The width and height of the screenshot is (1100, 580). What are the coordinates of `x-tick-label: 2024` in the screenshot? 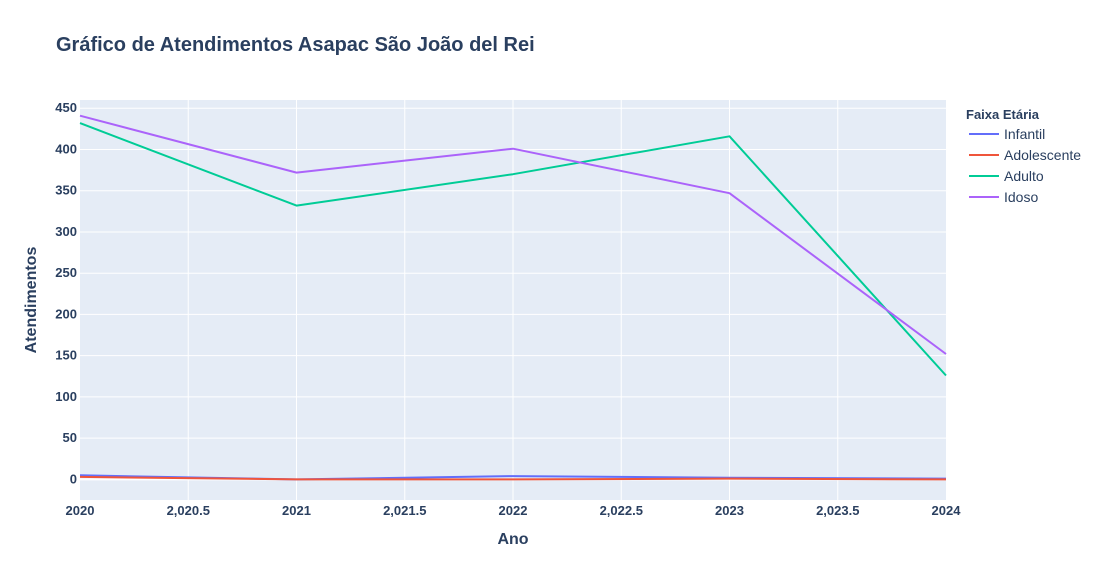 It's located at (947, 510).